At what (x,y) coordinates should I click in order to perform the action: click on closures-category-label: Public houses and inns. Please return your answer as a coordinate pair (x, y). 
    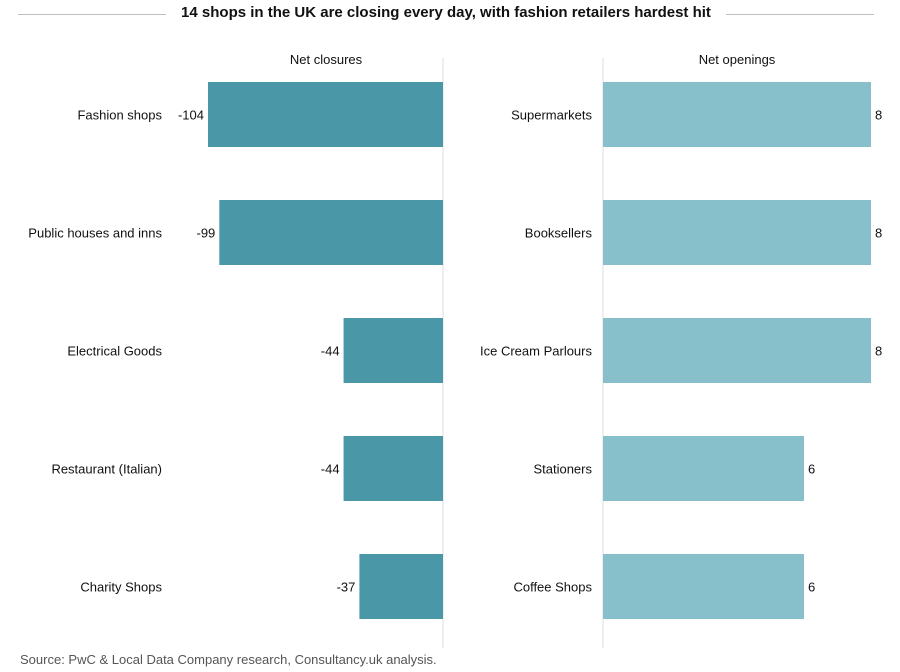
    Looking at the image, I should click on (95, 233).